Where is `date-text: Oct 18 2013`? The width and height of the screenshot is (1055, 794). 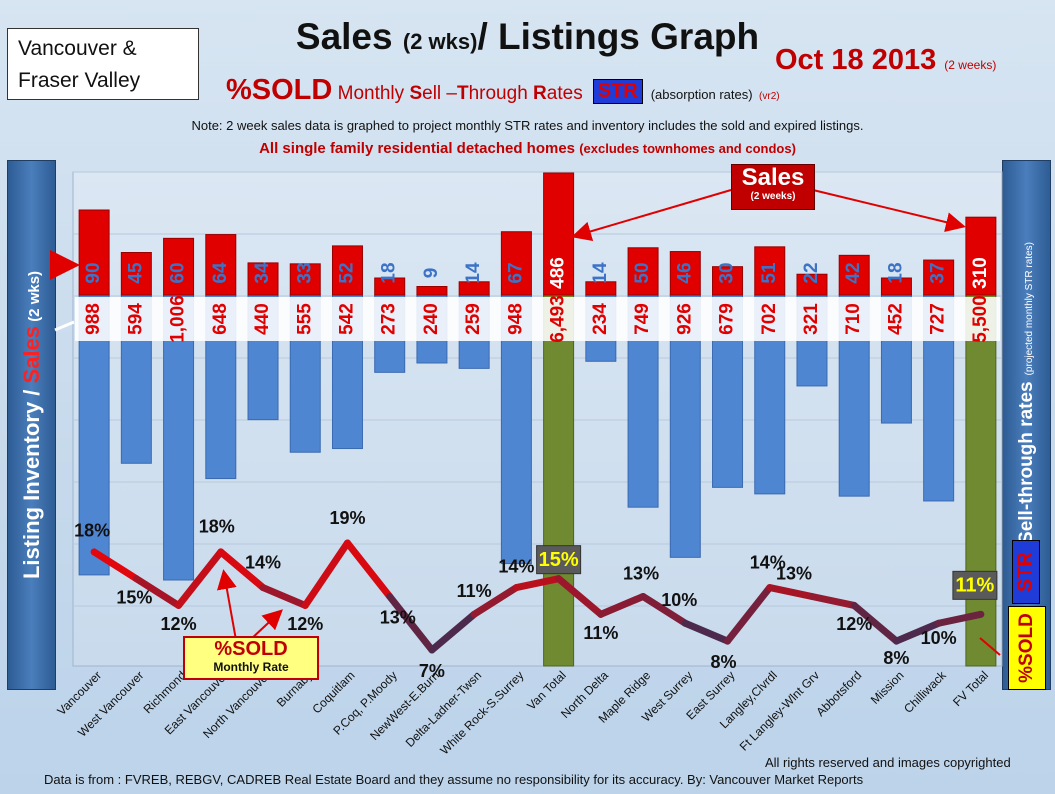
date-text: Oct 18 2013 is located at coordinates (856, 60).